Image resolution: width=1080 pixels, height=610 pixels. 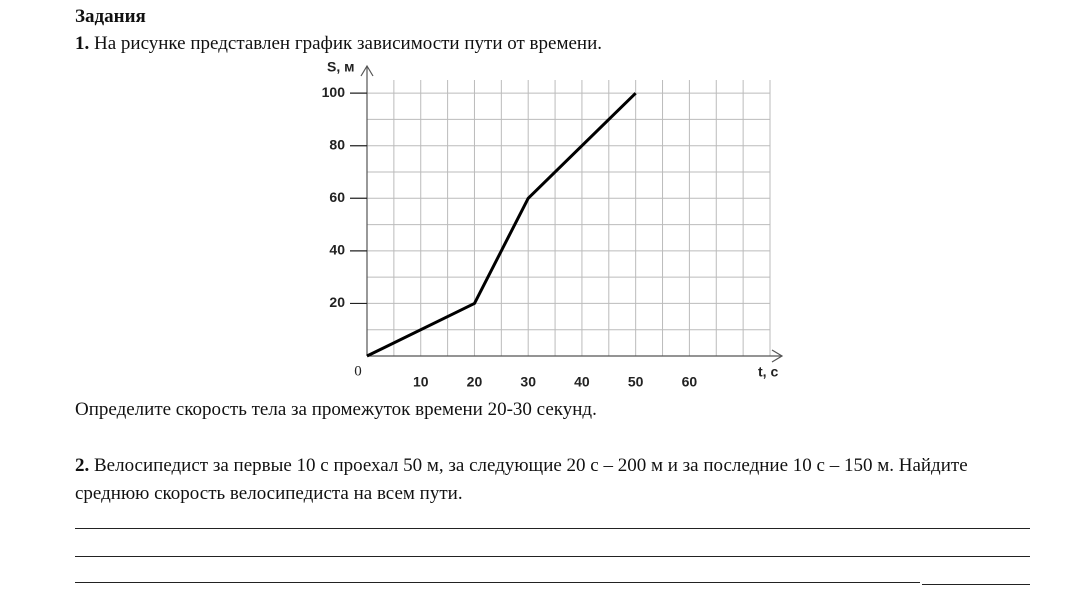 I want to click on x-axis-arrow, so click(x=777, y=356).